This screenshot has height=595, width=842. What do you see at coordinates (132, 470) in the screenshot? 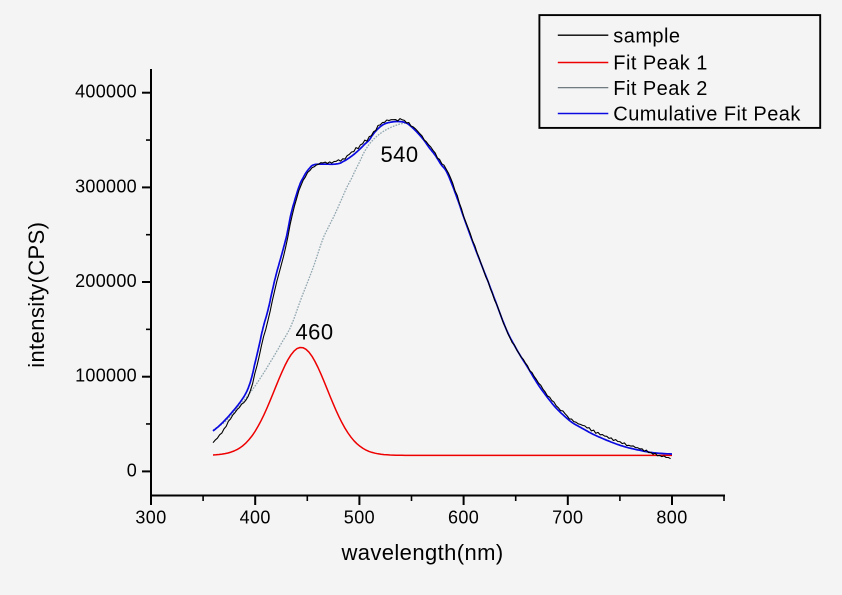
I see `svg-text: 0` at bounding box center [132, 470].